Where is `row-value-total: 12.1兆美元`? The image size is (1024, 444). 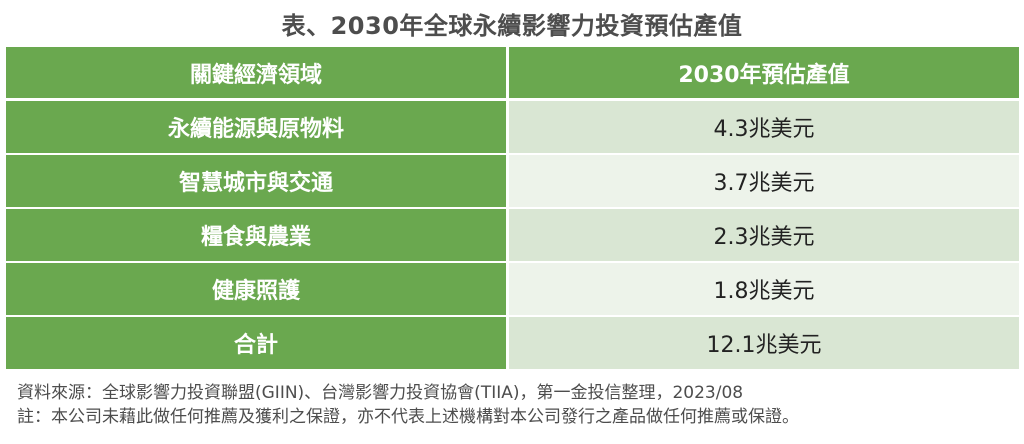 row-value-total: 12.1兆美元 is located at coordinates (764, 344).